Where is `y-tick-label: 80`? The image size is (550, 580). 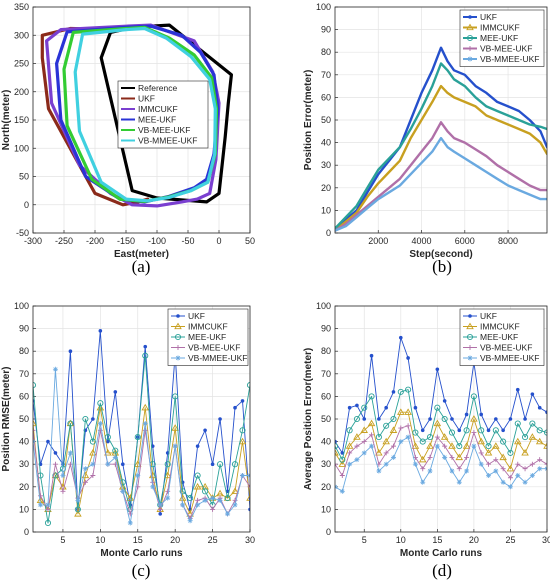 y-tick-label: 80 is located at coordinates (326, 52).